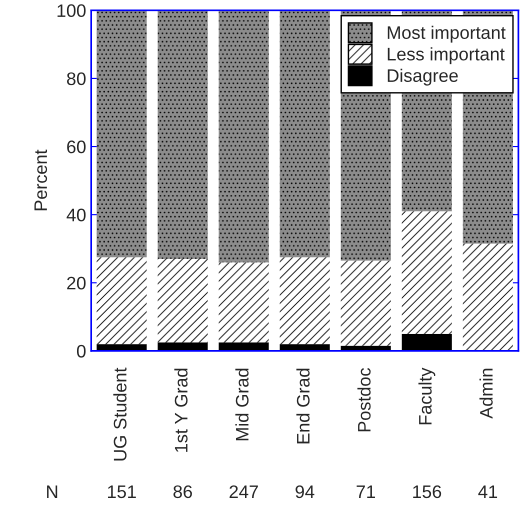 Image resolution: width=521 pixels, height=516 pixels. Describe the element at coordinates (182, 491) in the screenshot. I see `text: 86` at that location.